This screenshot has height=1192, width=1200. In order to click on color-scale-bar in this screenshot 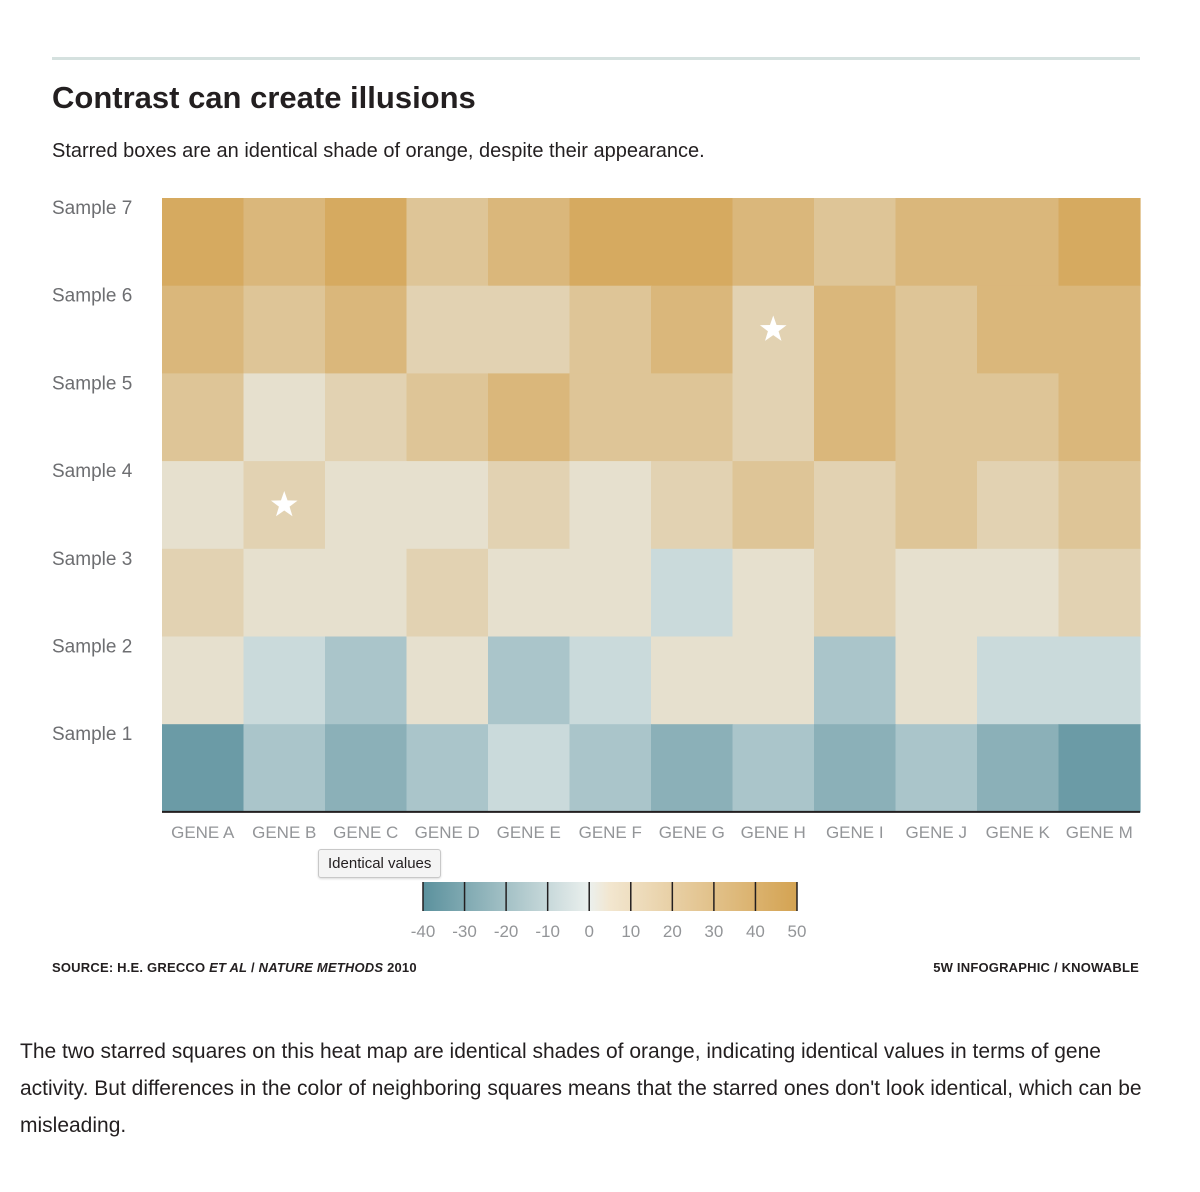, I will do `click(610, 896)`.